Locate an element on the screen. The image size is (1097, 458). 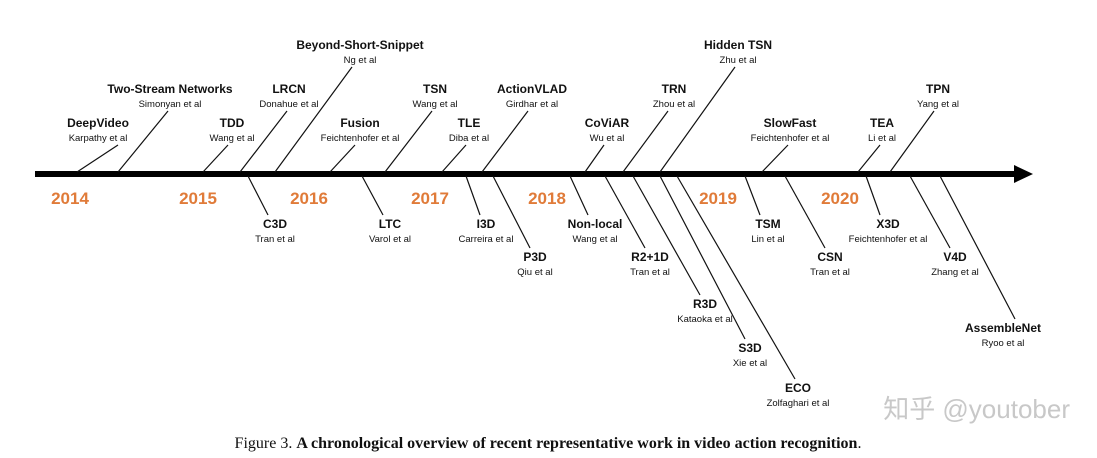
method-name: TSM is located at coordinates (767, 224).